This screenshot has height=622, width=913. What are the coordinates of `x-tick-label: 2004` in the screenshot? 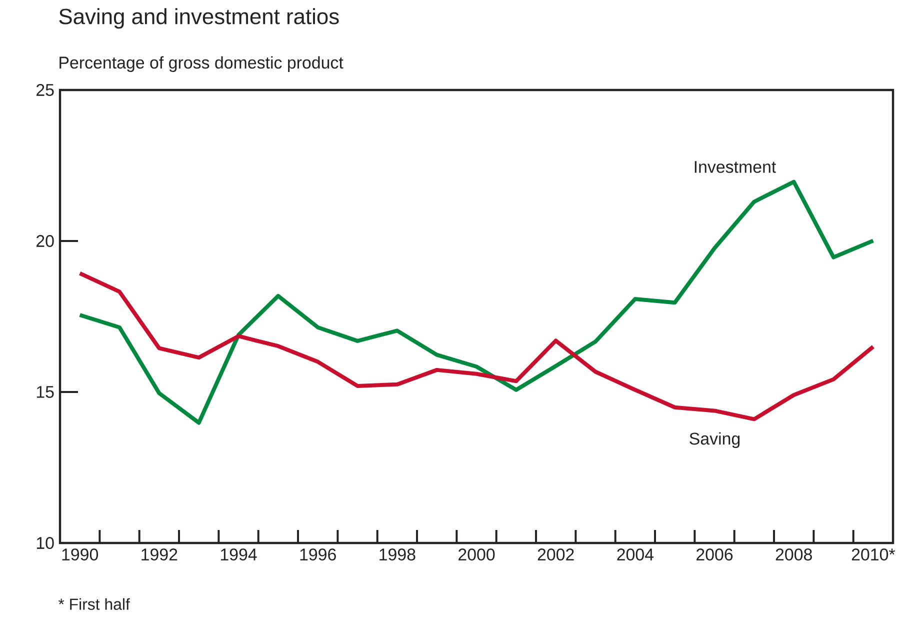 It's located at (635, 554).